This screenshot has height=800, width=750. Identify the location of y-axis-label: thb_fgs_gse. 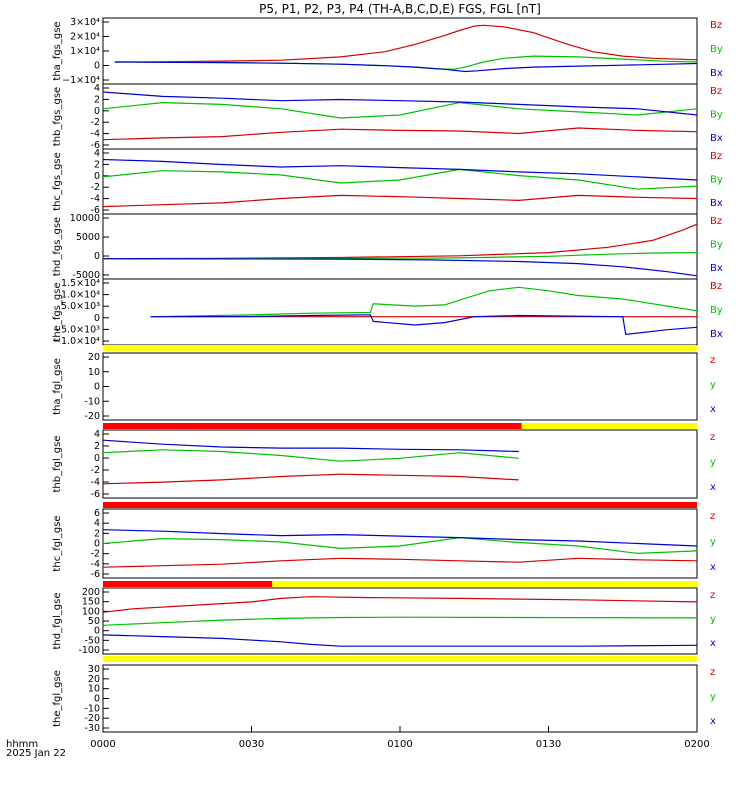
(57, 116).